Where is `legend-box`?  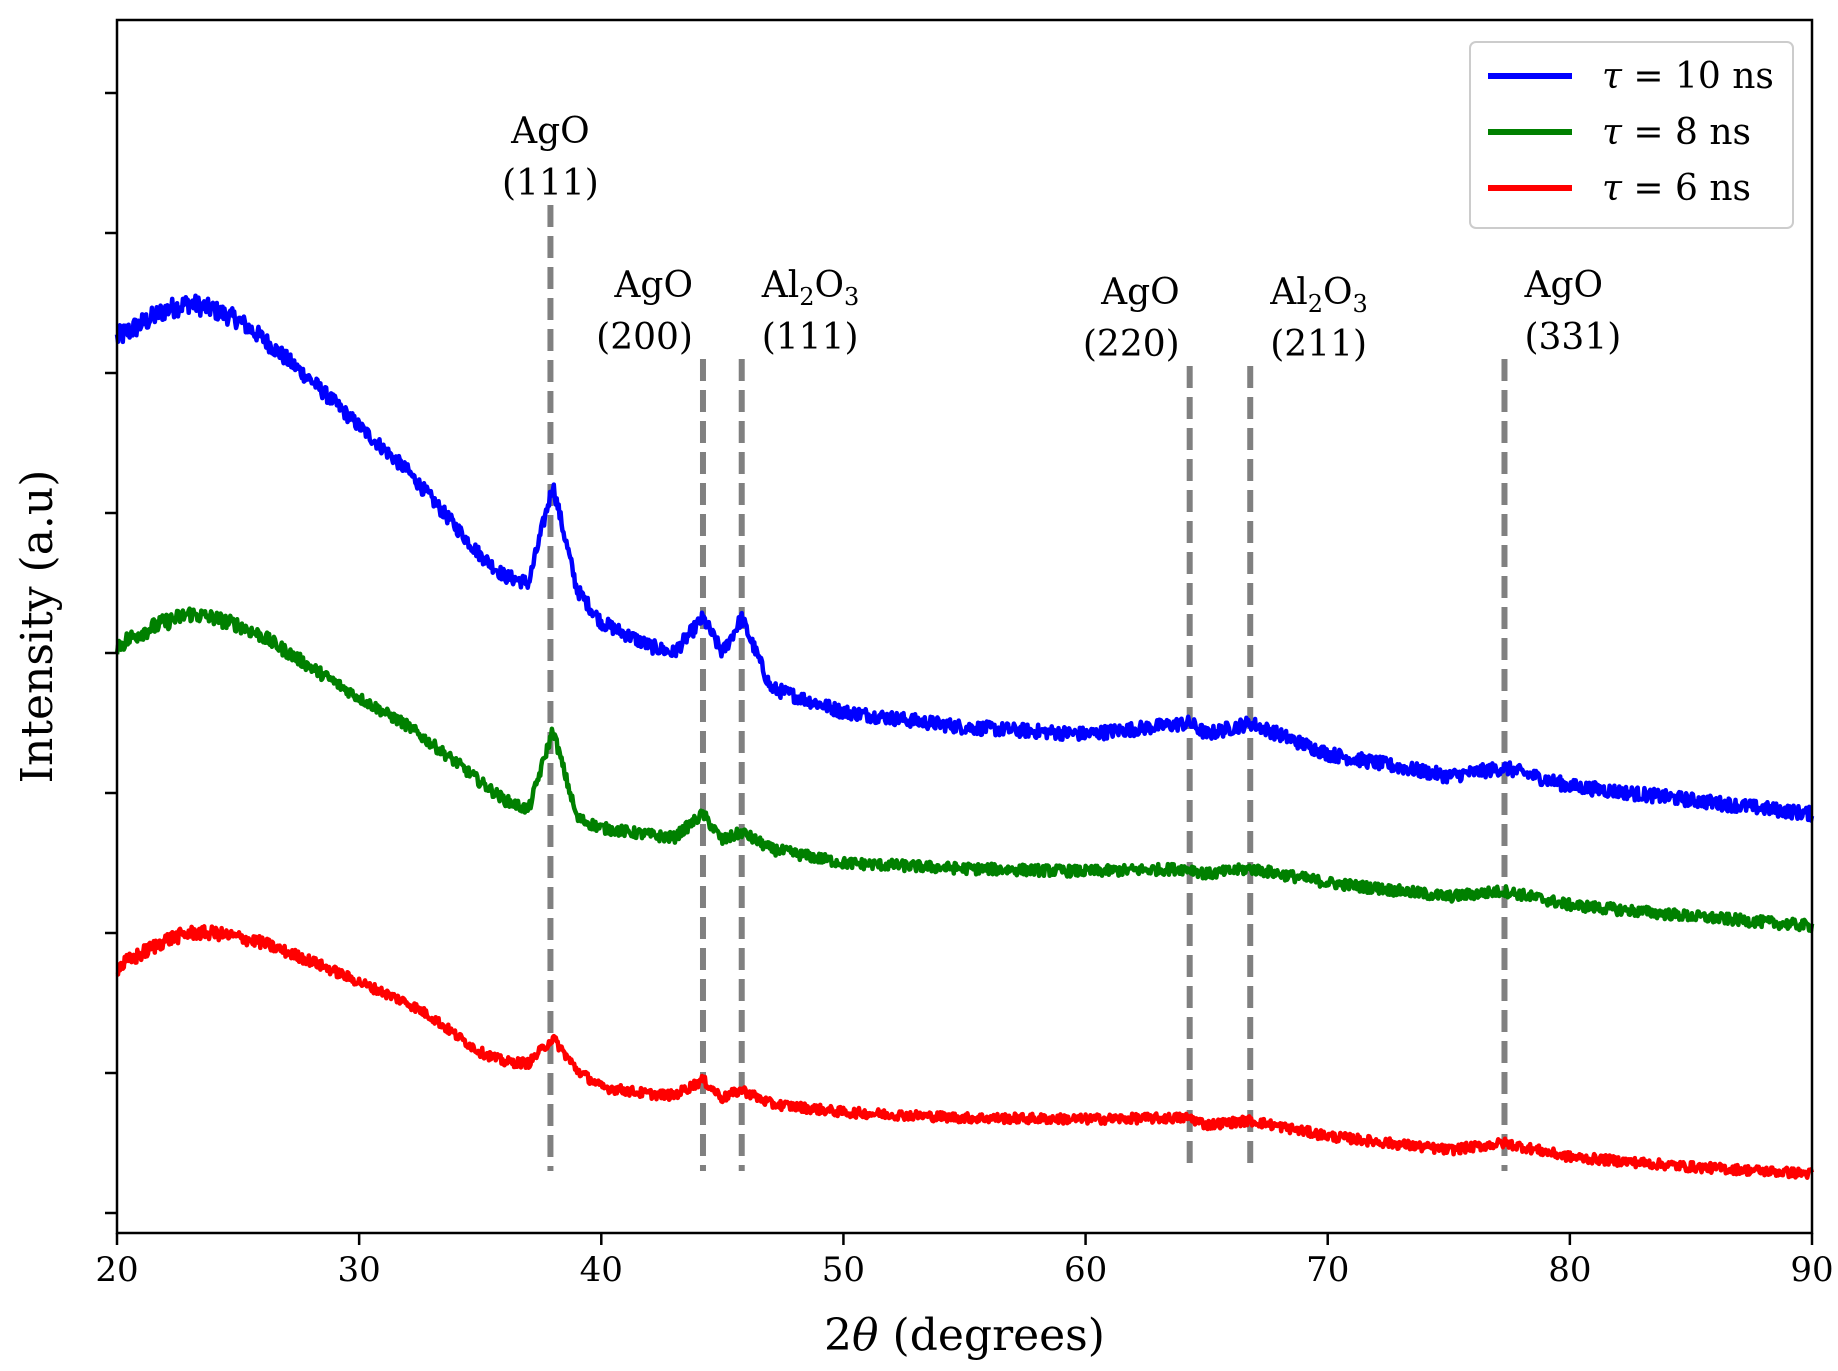
legend-box is located at coordinates (1631, 135).